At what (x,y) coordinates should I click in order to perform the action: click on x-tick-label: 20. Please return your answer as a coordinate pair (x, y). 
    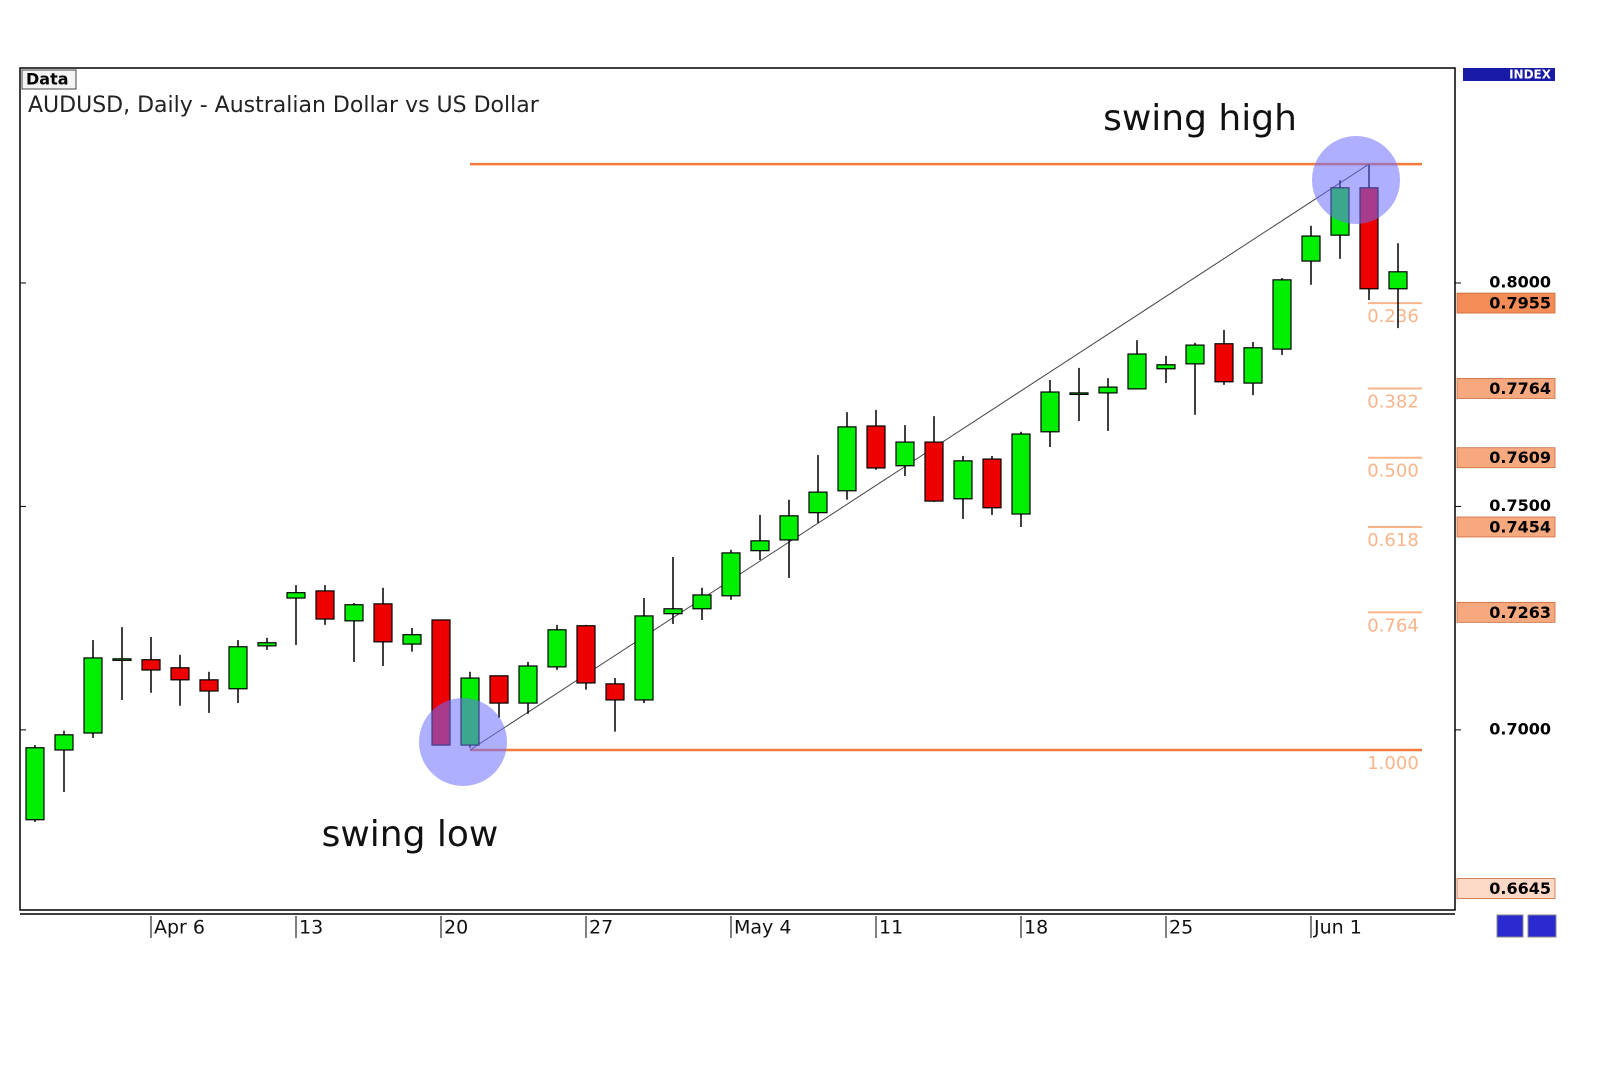
    Looking at the image, I should click on (456, 928).